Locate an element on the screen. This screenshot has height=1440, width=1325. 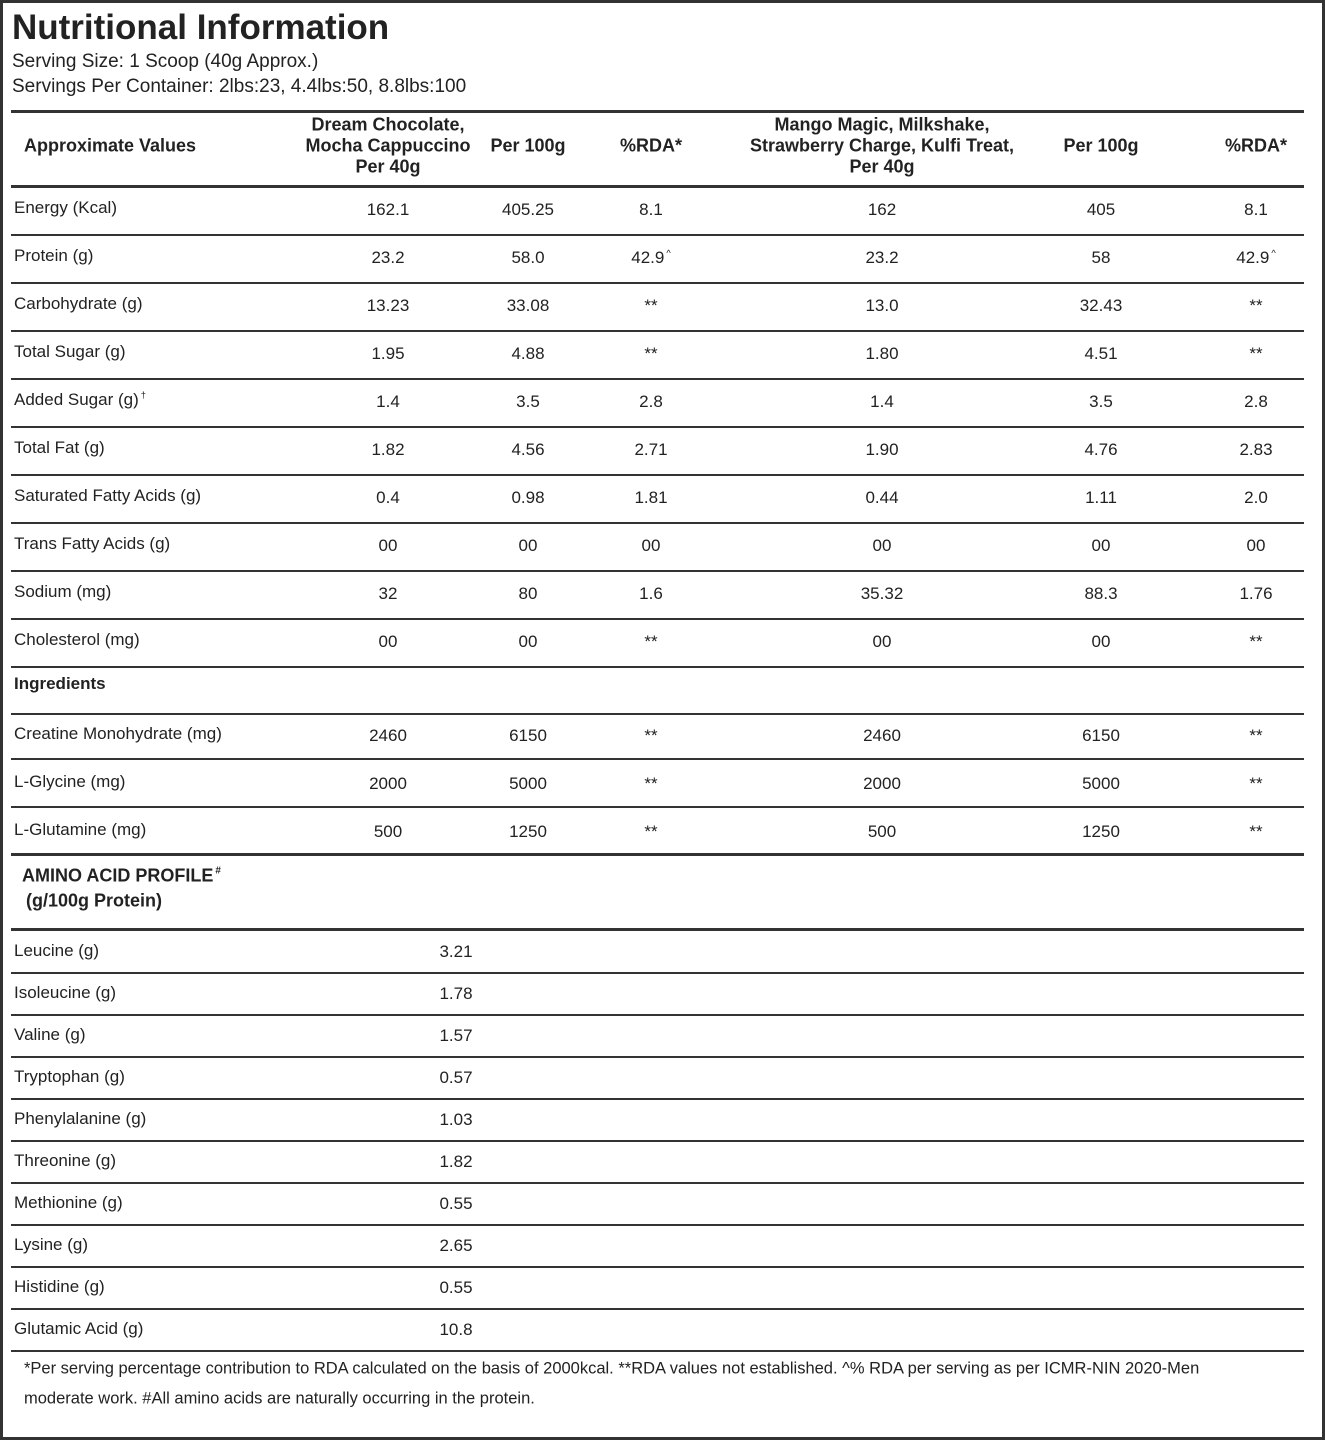
cell: 5000 is located at coordinates (1101, 784).